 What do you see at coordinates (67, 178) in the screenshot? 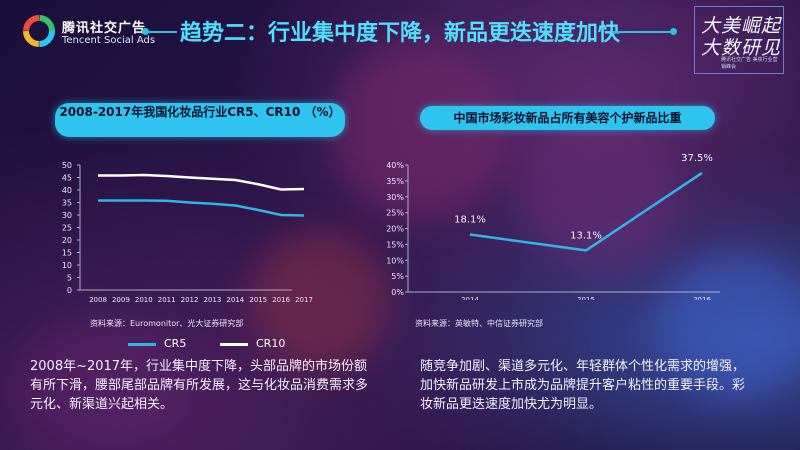
I see `y-tick-label: 45` at bounding box center [67, 178].